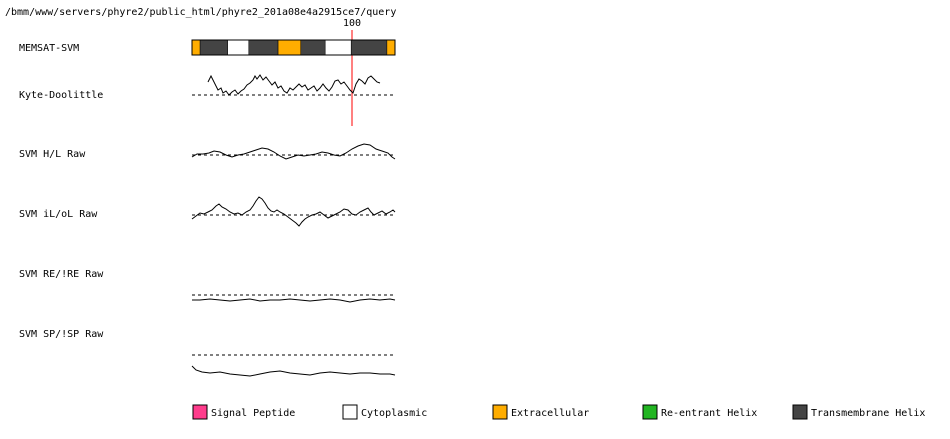 This screenshot has height=439, width=950. What do you see at coordinates (868, 413) in the screenshot?
I see `legend-label-transmembrane-helix: Transmembrane Helix` at bounding box center [868, 413].